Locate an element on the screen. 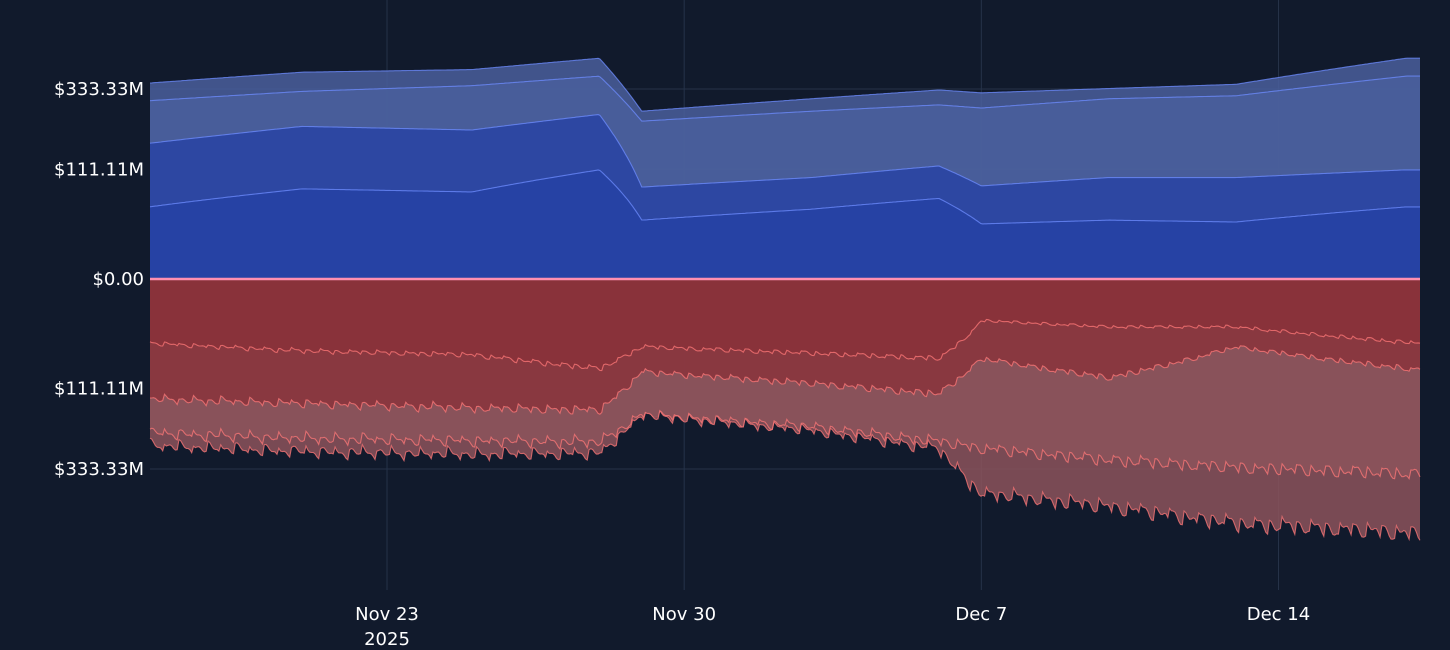 The height and width of the screenshot is (650, 1450). x-tick-label-0: Nov 23 is located at coordinates (387, 614).